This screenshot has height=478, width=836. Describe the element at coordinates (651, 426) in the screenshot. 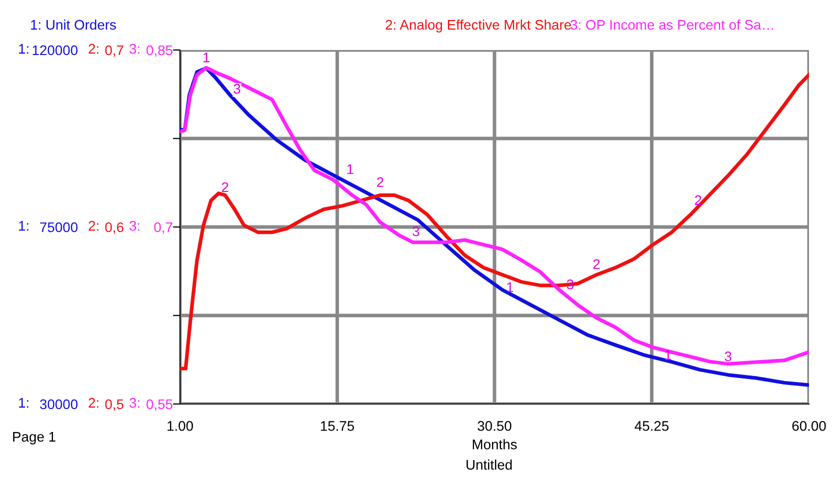

I see `x-tick-label: 45.25` at that location.